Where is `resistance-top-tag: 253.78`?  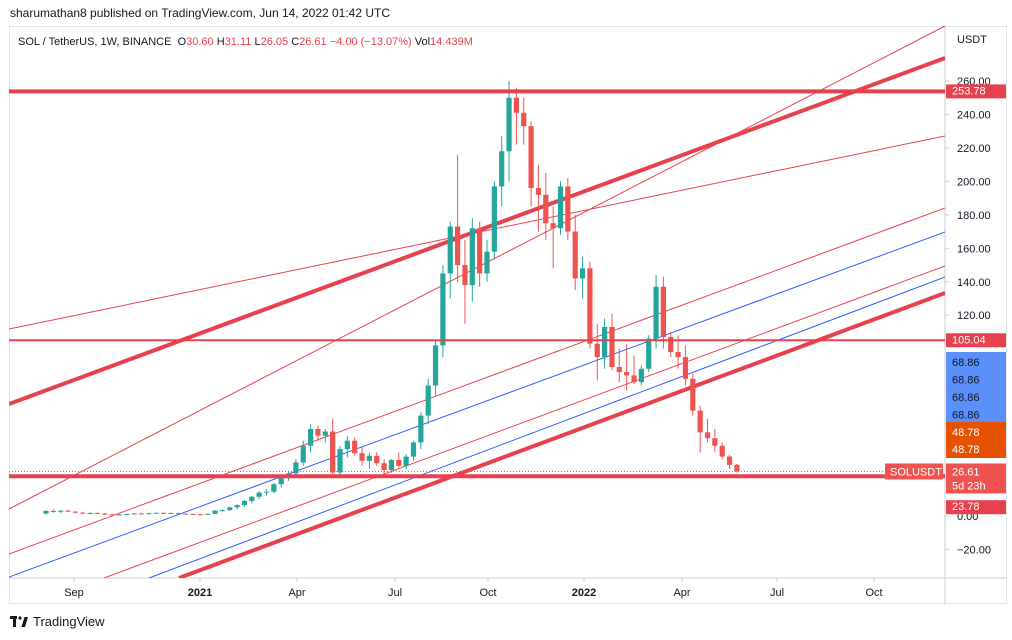 resistance-top-tag: 253.78 is located at coordinates (976, 91).